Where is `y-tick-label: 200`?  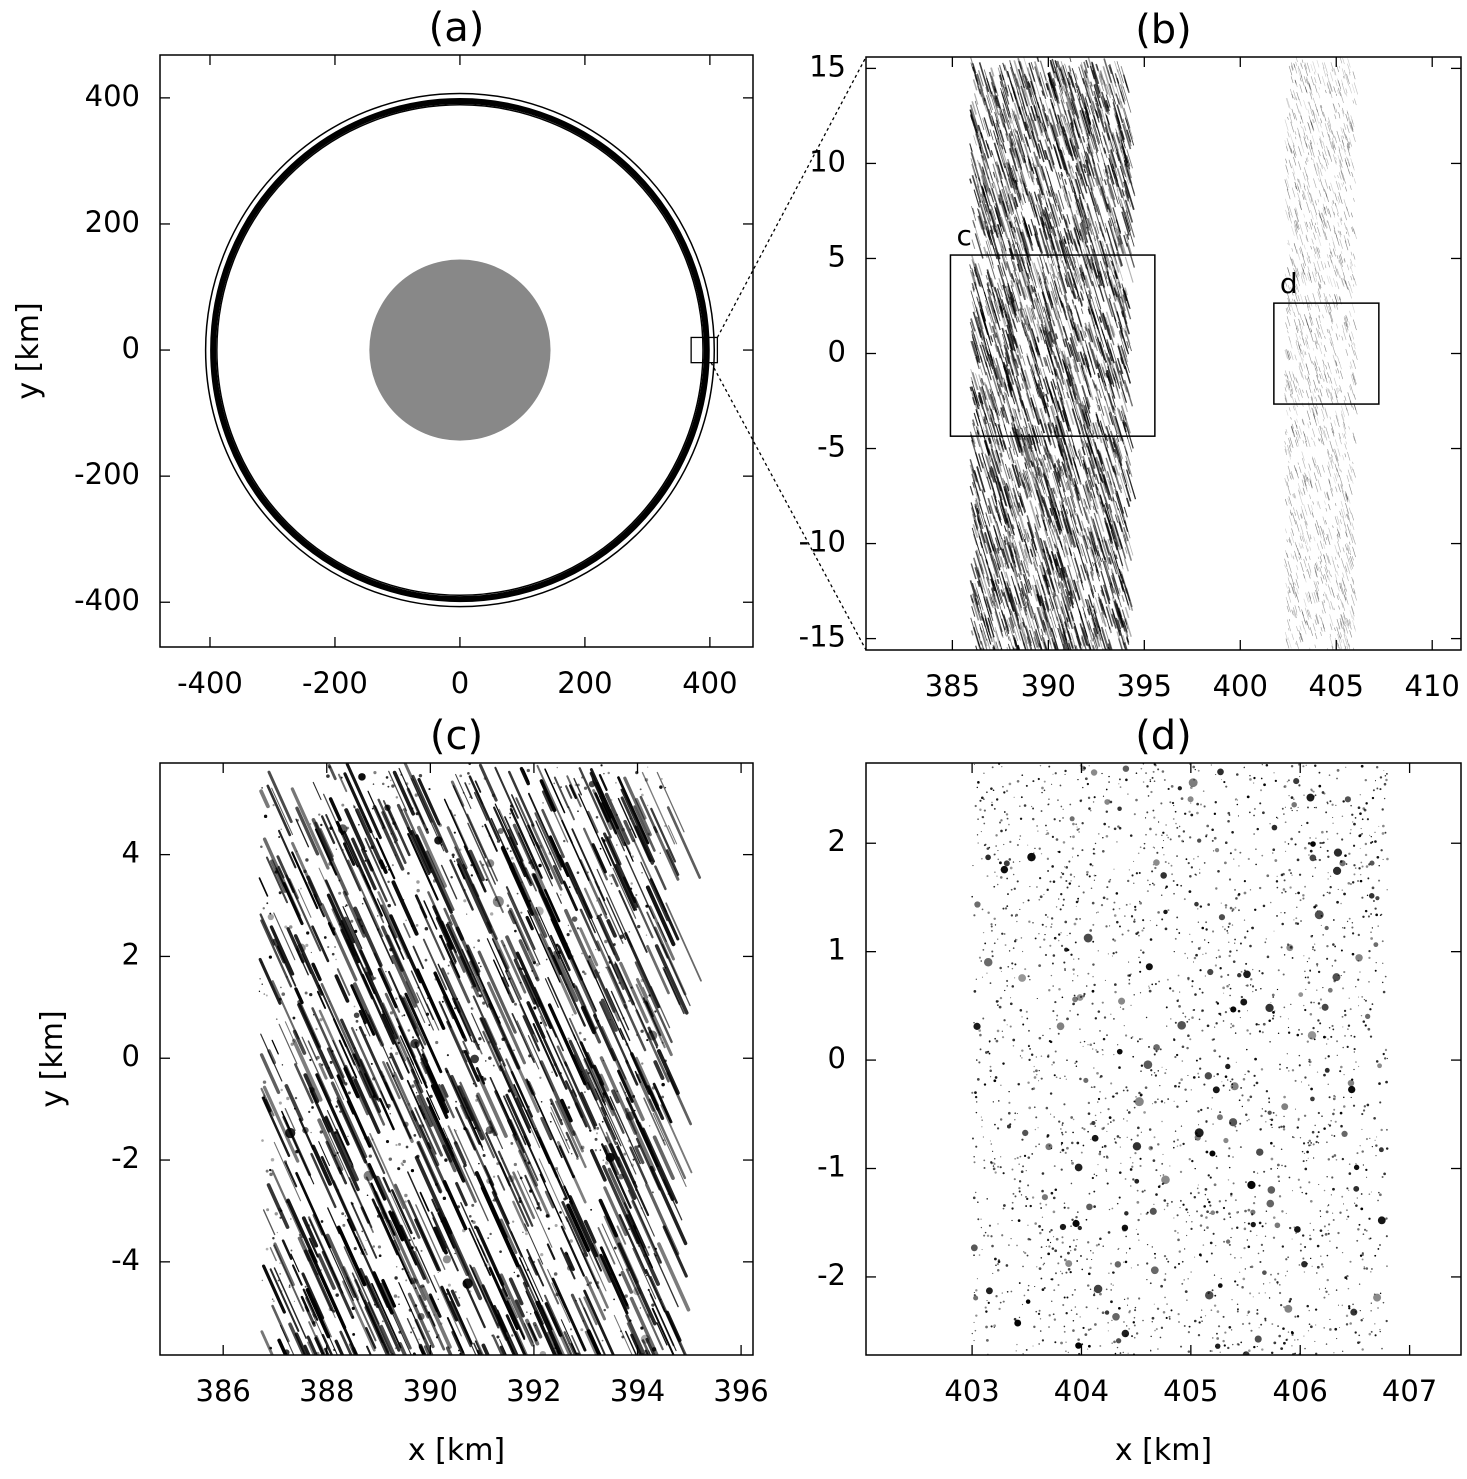 y-tick-label: 200 is located at coordinates (112, 222).